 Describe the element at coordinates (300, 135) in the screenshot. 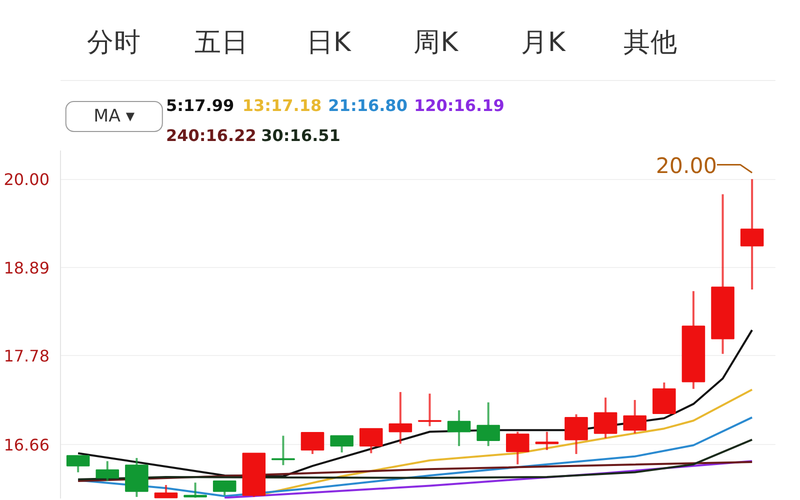

I see `text: 30:16.51` at that location.